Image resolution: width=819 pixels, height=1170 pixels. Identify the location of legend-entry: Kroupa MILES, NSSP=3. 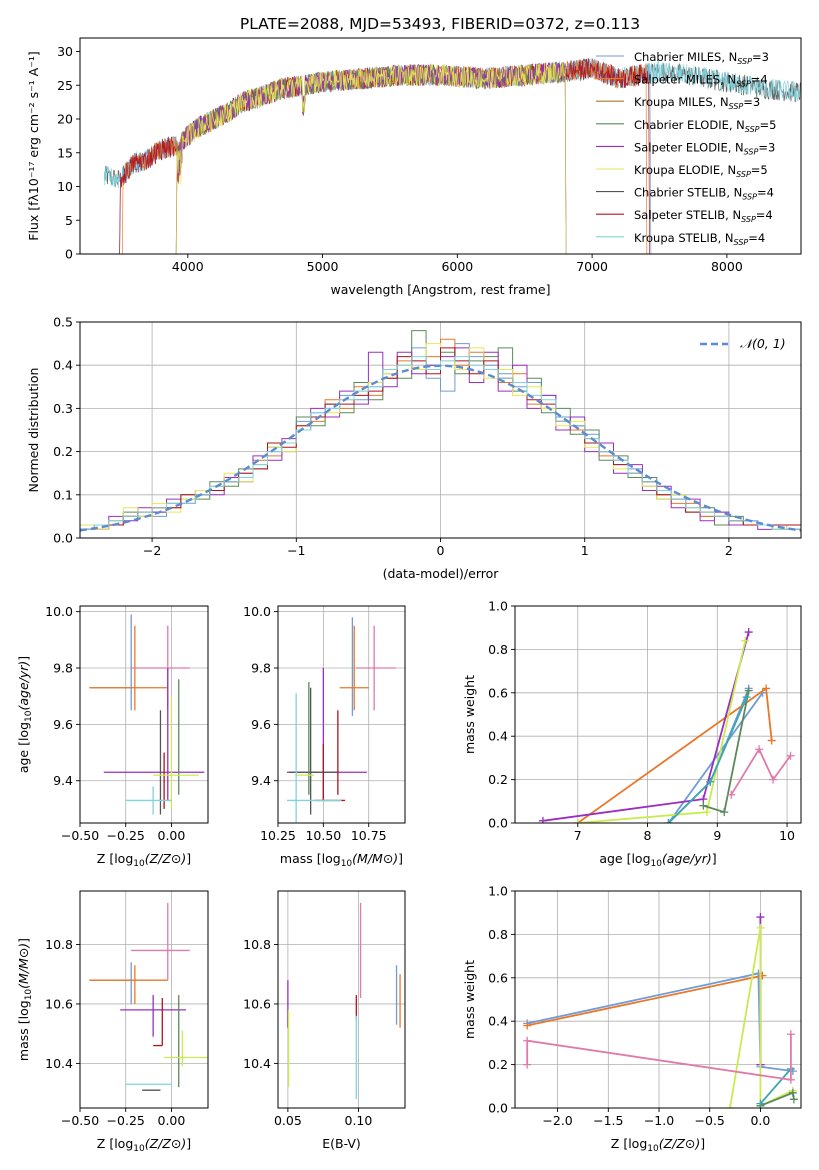
(697, 103).